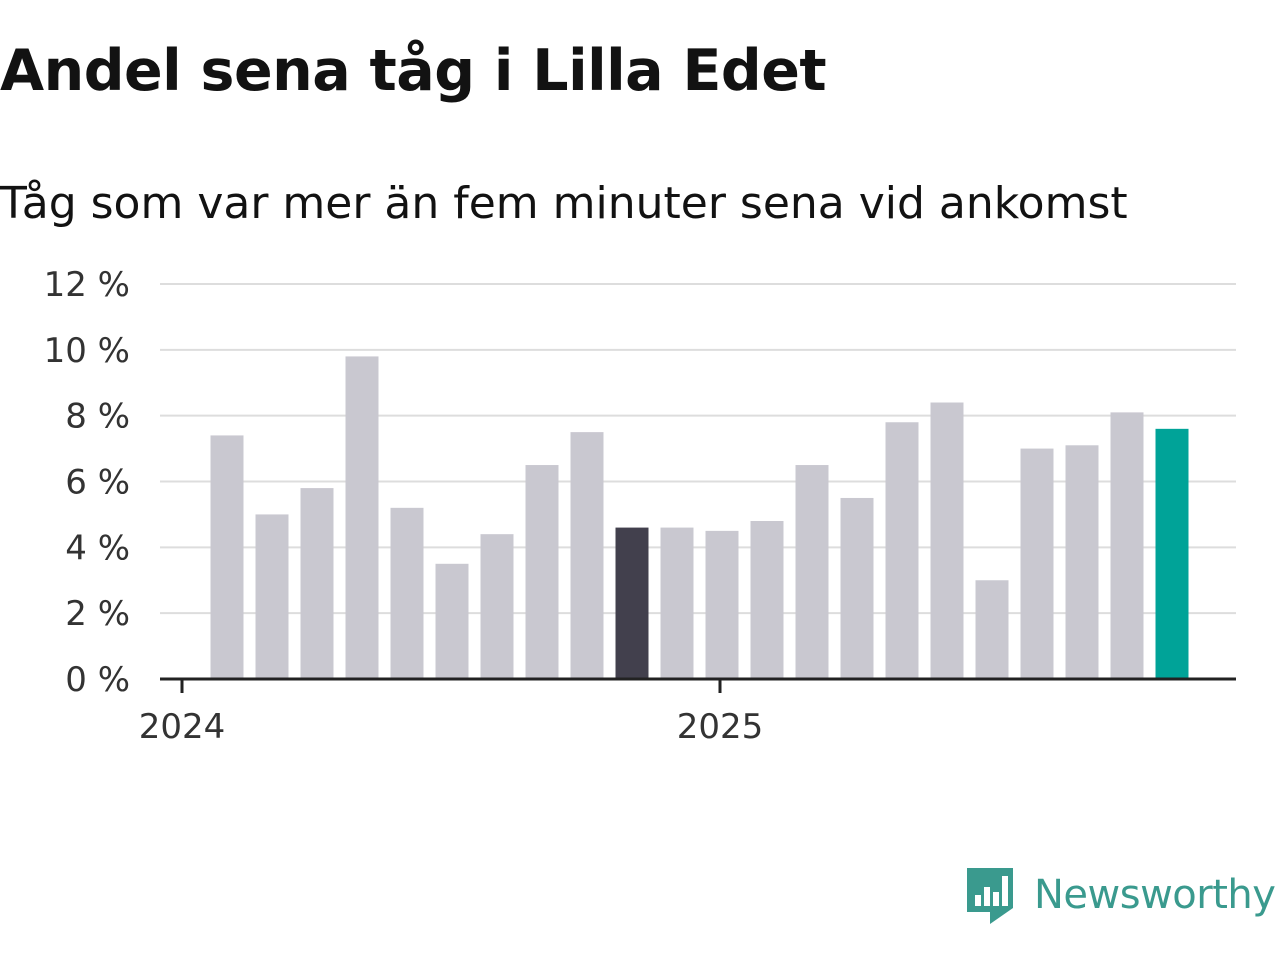 The image size is (1280, 960). Describe the element at coordinates (182, 727) in the screenshot. I see `x-tick-label: 2024` at that location.